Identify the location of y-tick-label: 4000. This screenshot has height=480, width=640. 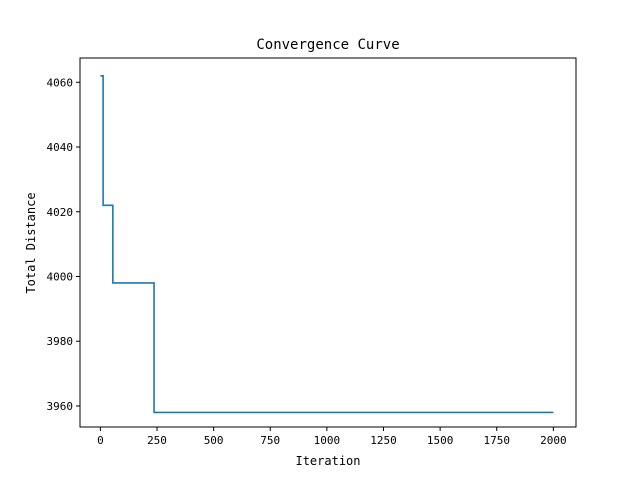
(60, 276).